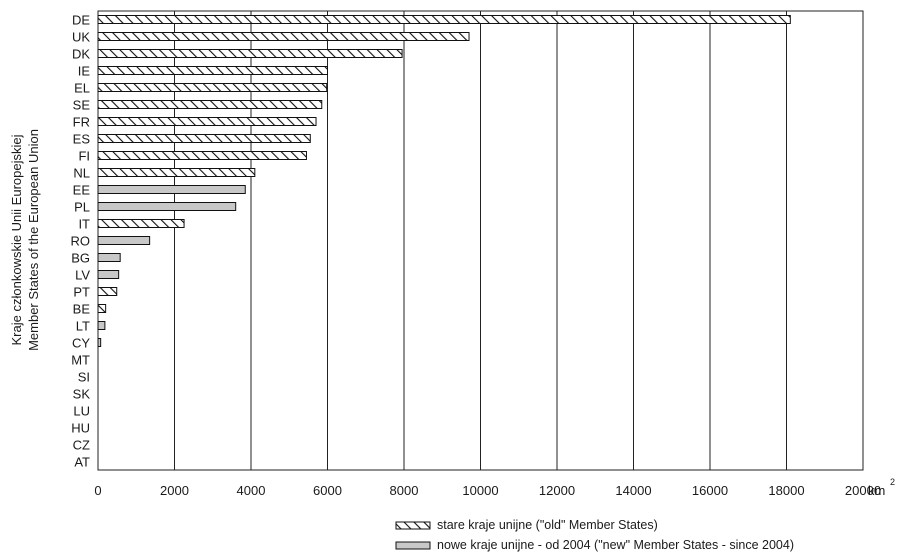 The image size is (907, 559). What do you see at coordinates (81, 173) in the screenshot?
I see `category-label: NL` at bounding box center [81, 173].